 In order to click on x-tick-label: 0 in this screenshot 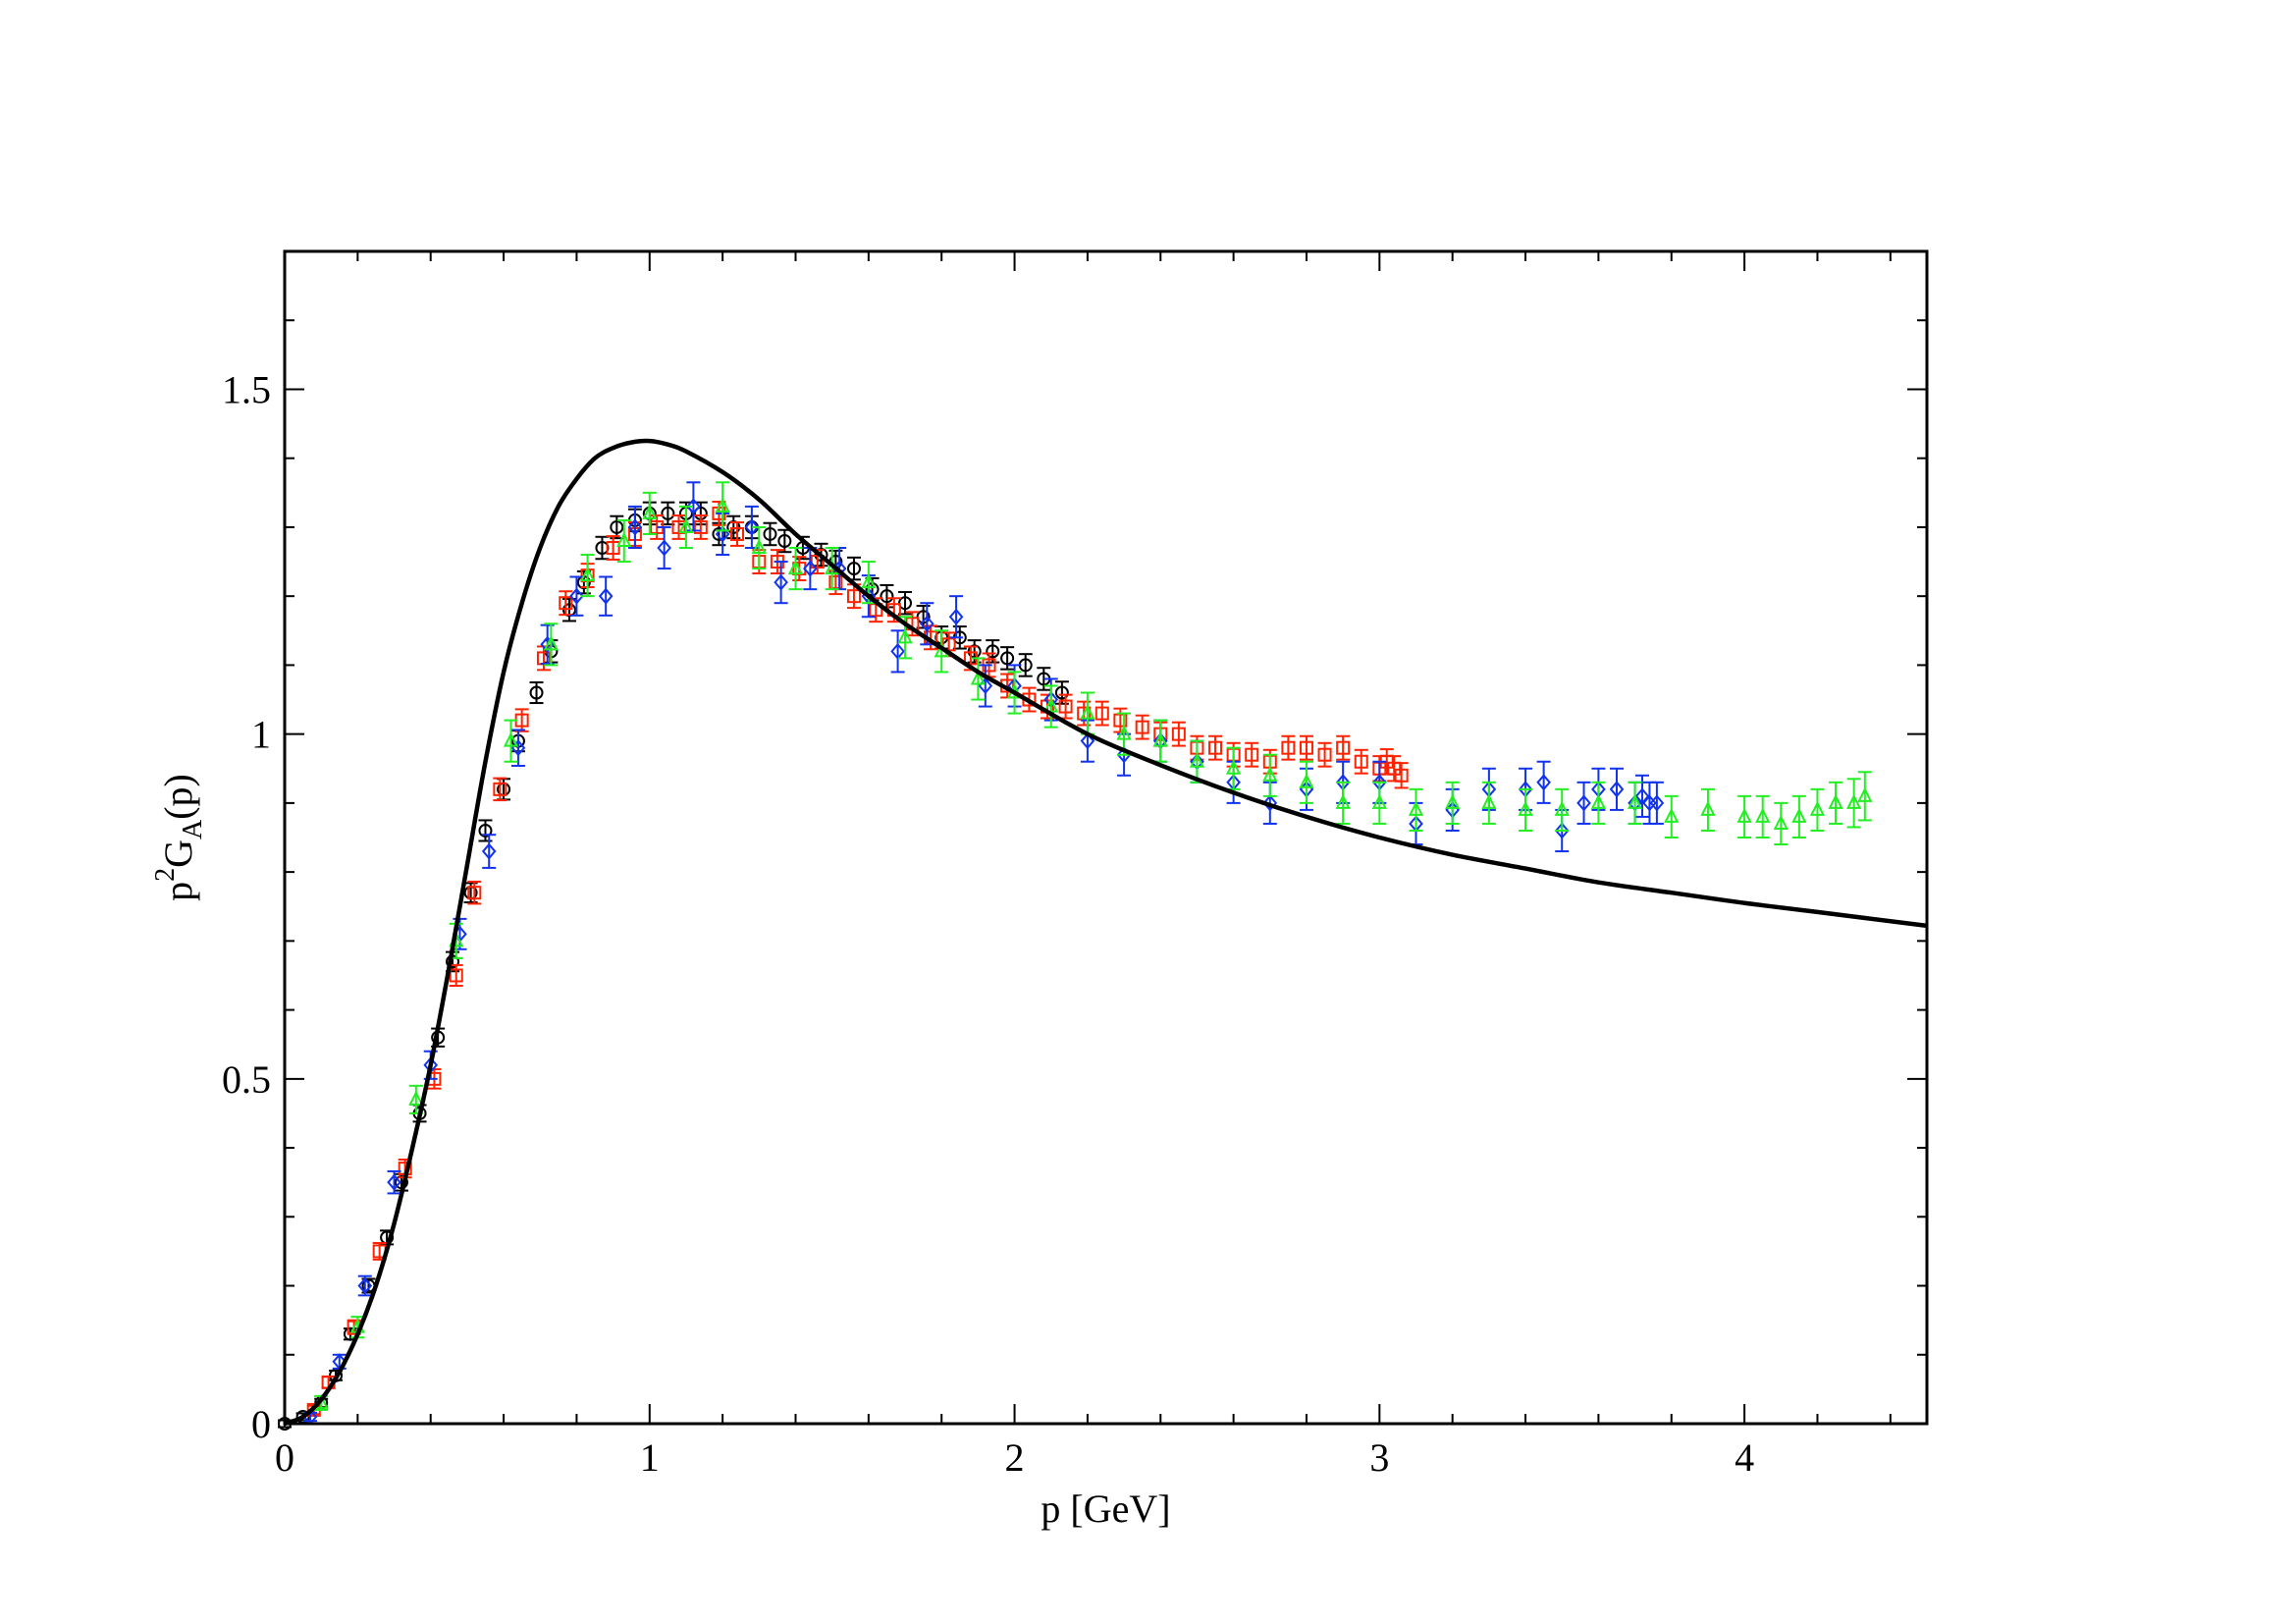, I will do `click(284, 1458)`.